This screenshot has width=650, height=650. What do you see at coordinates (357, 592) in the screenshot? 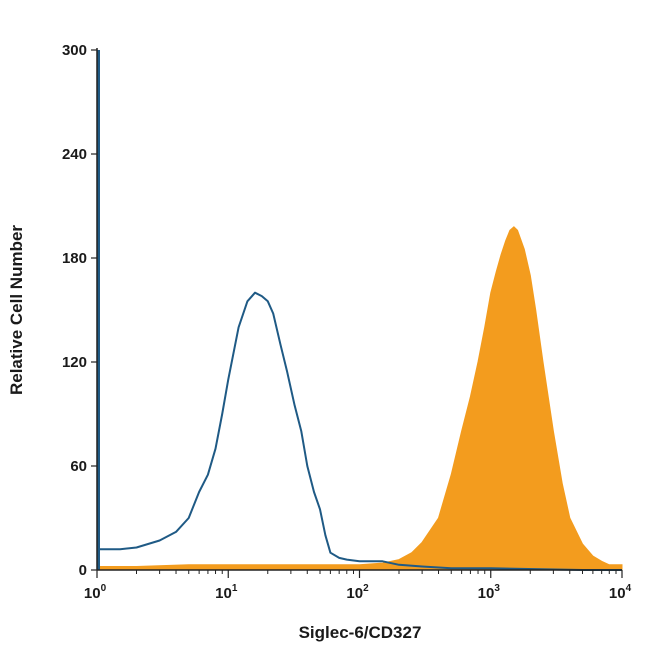
I see `x-tick-label-2: 10²` at bounding box center [357, 592].